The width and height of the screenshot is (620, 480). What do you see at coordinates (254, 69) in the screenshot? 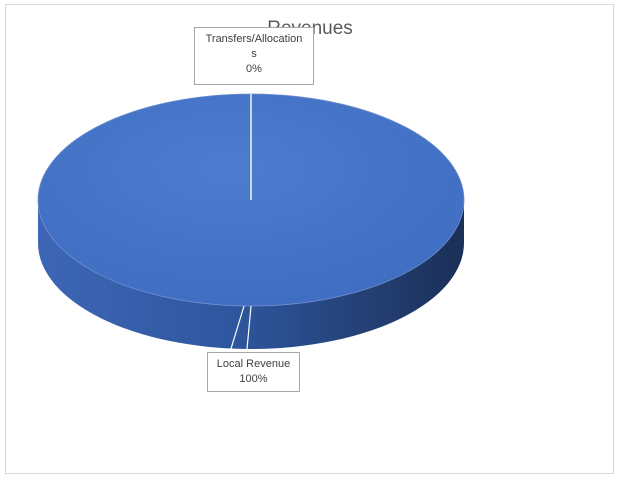
I see `data-label-percent: 0%` at bounding box center [254, 69].